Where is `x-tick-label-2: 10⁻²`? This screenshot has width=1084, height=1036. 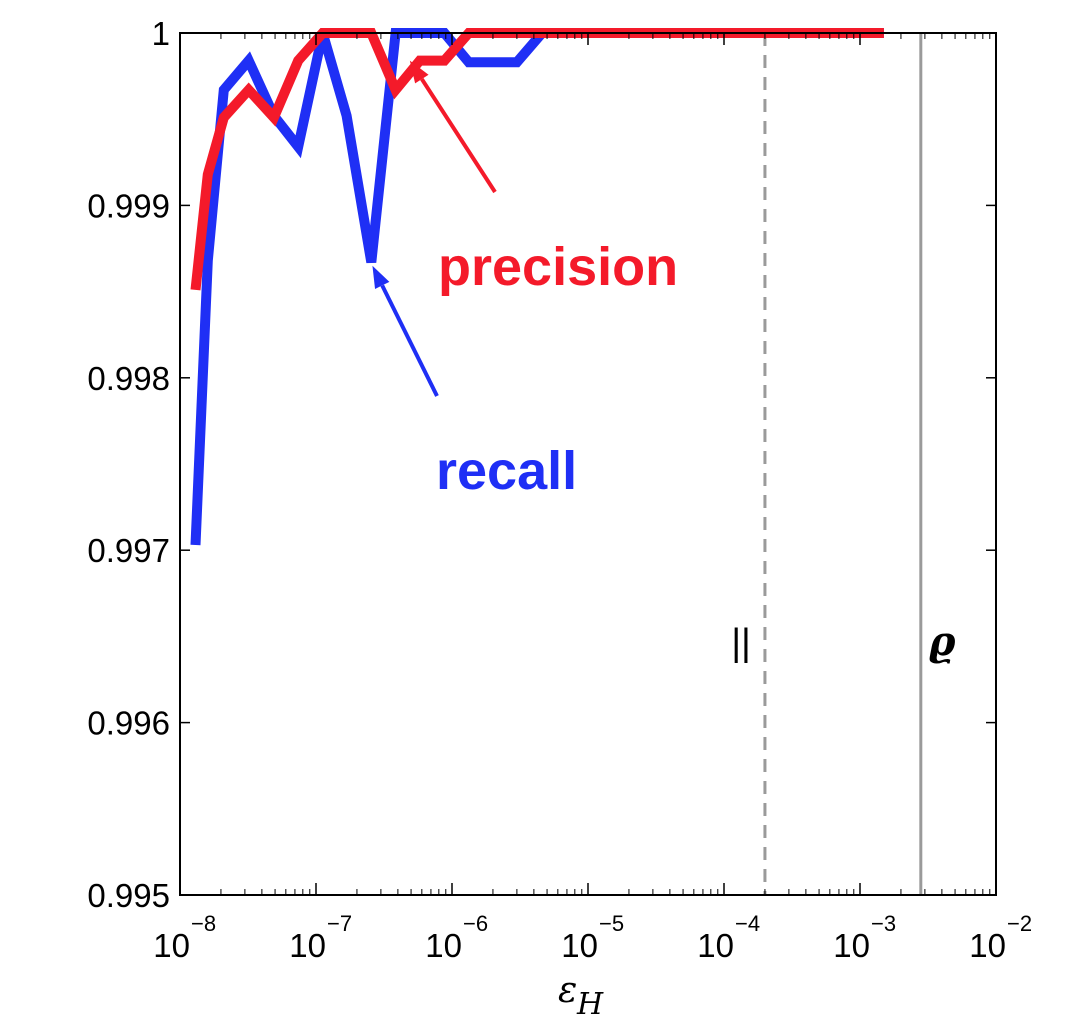 x-tick-label-2: 10⁻² is located at coordinates (1000, 937).